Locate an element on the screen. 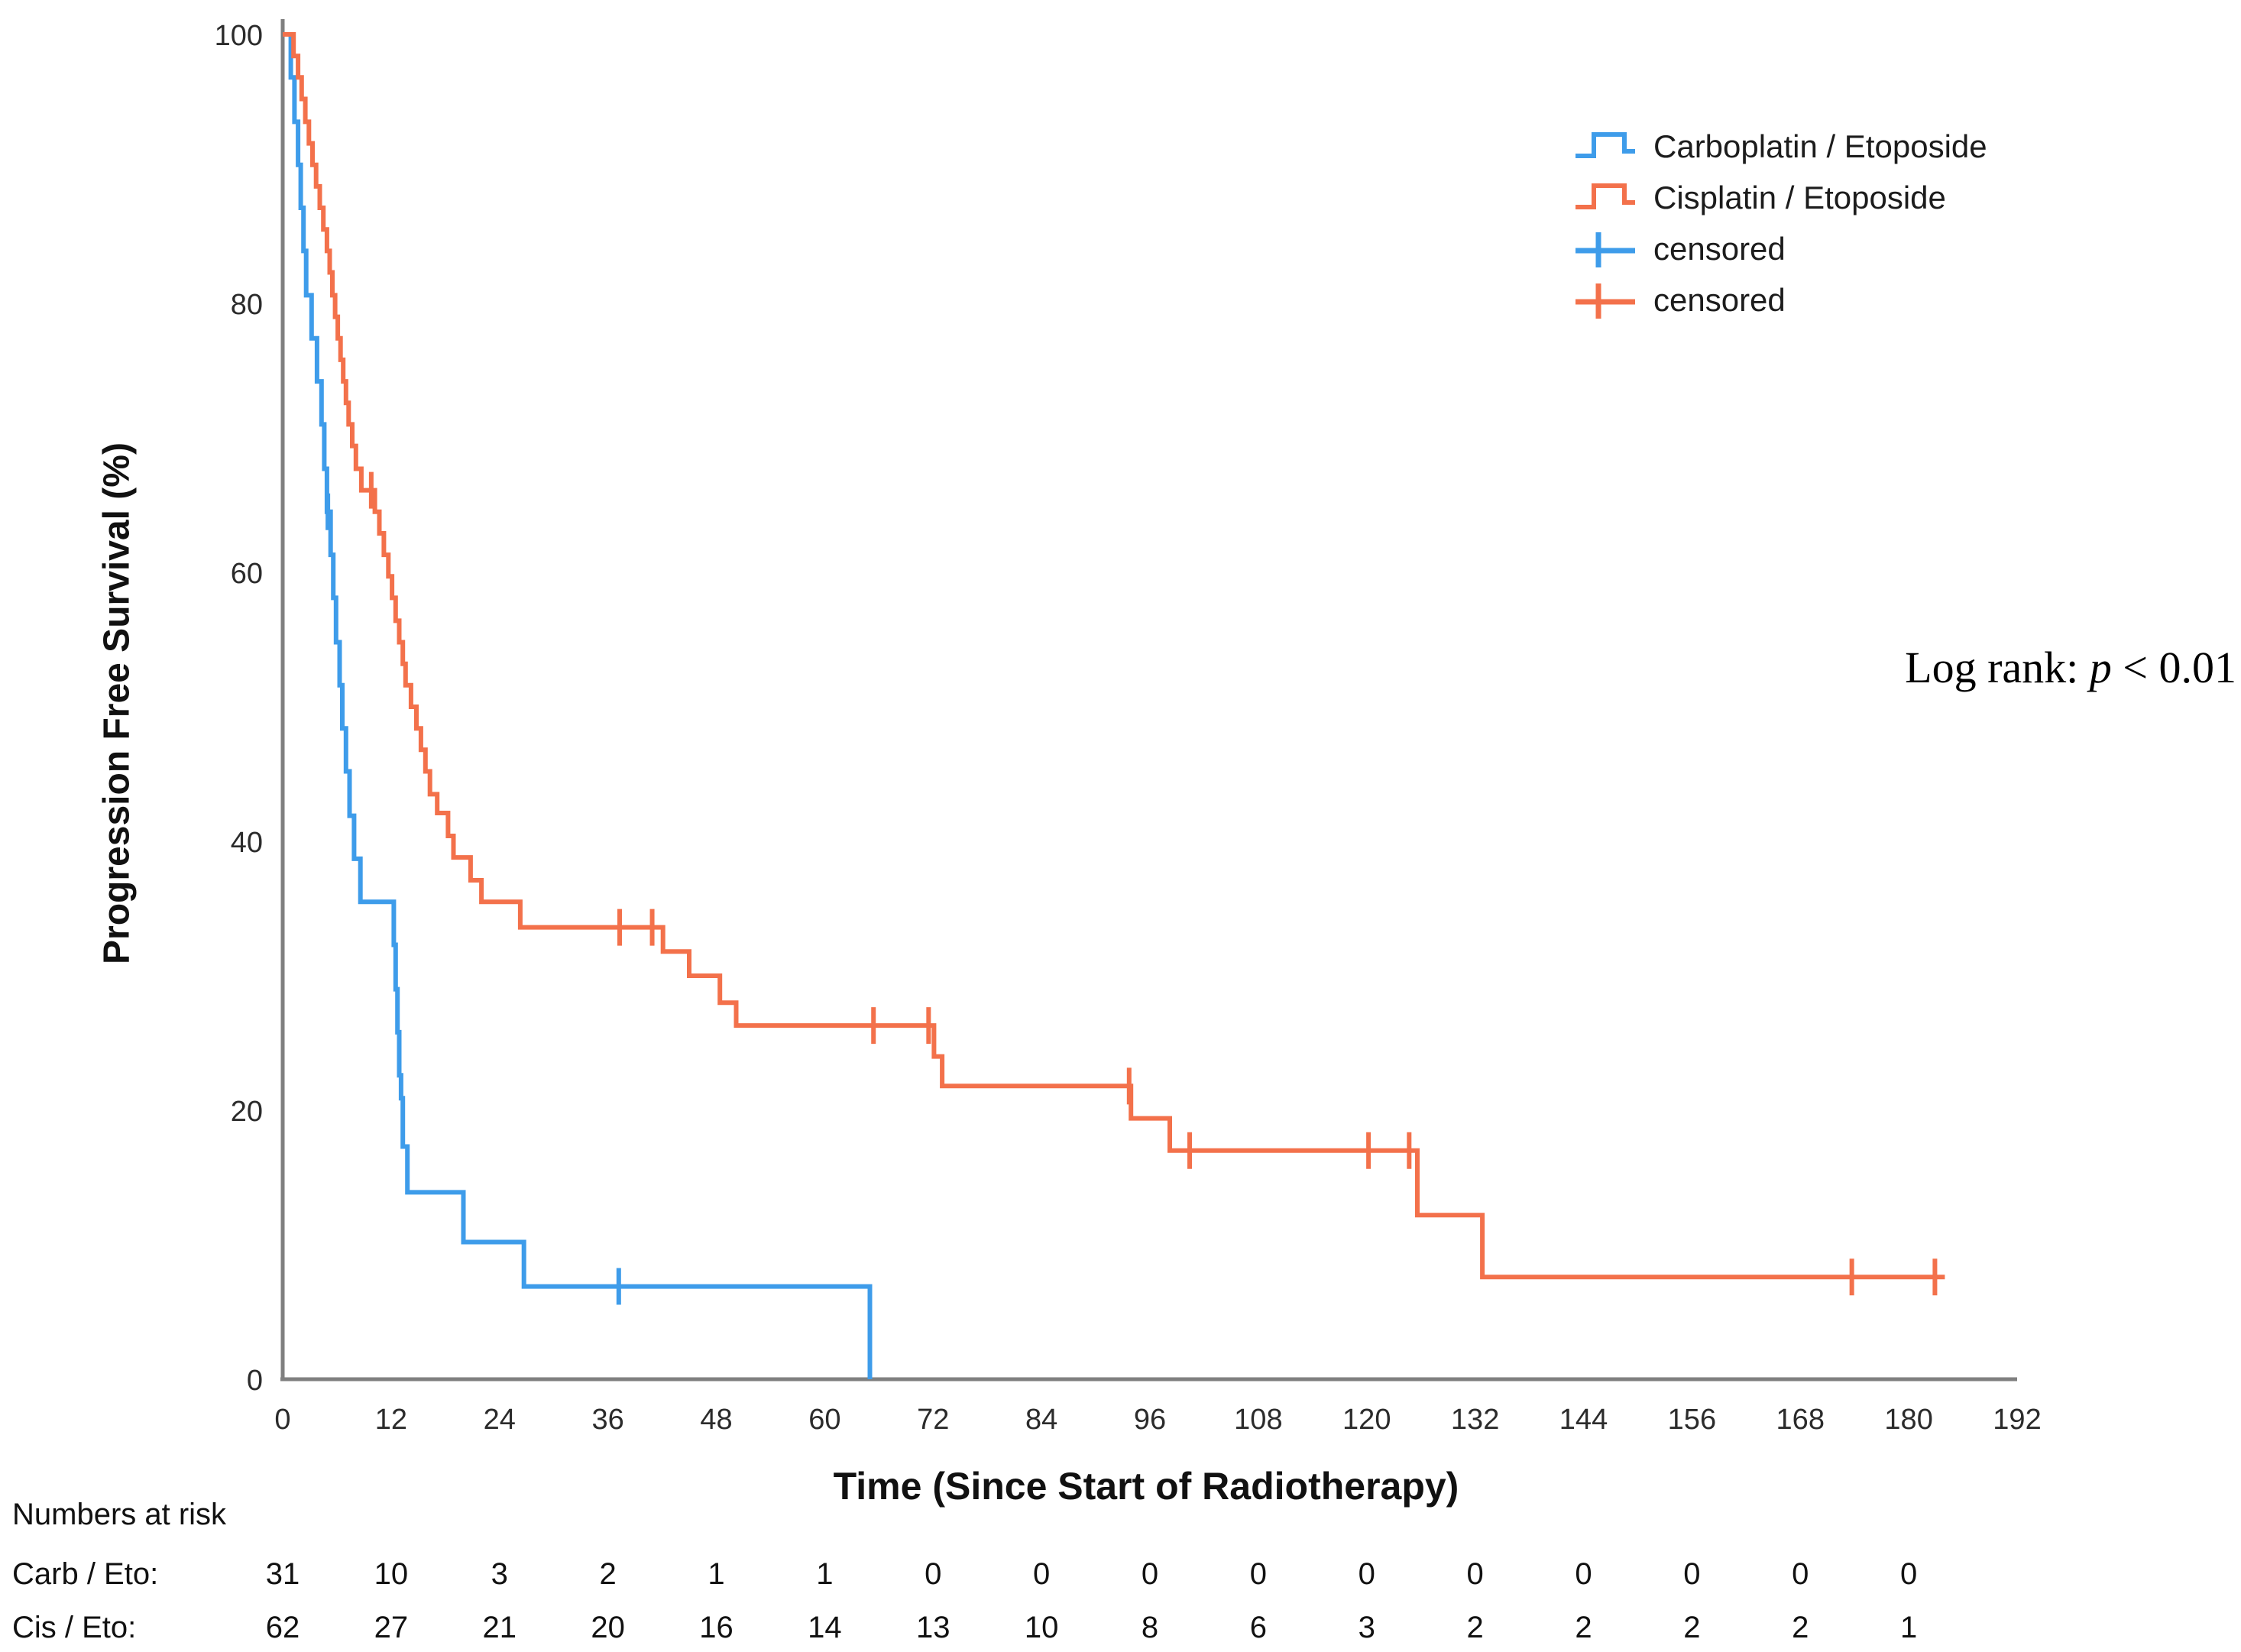 Image resolution: width=2241 pixels, height=1652 pixels. risk-row-label: Cis / Eto: is located at coordinates (74, 1627).